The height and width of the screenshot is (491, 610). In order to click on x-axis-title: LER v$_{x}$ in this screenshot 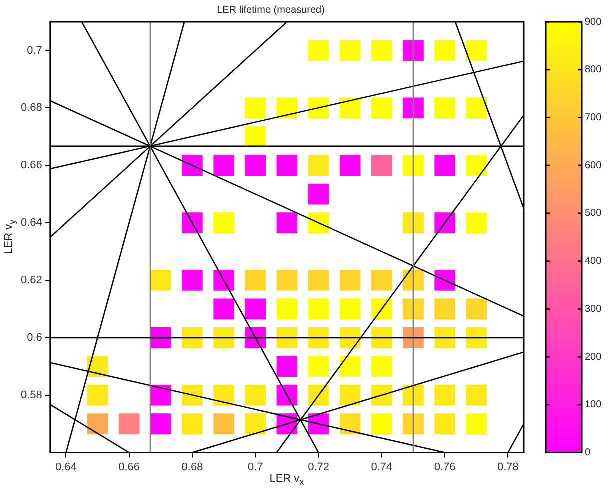, I will do `click(287, 480)`.